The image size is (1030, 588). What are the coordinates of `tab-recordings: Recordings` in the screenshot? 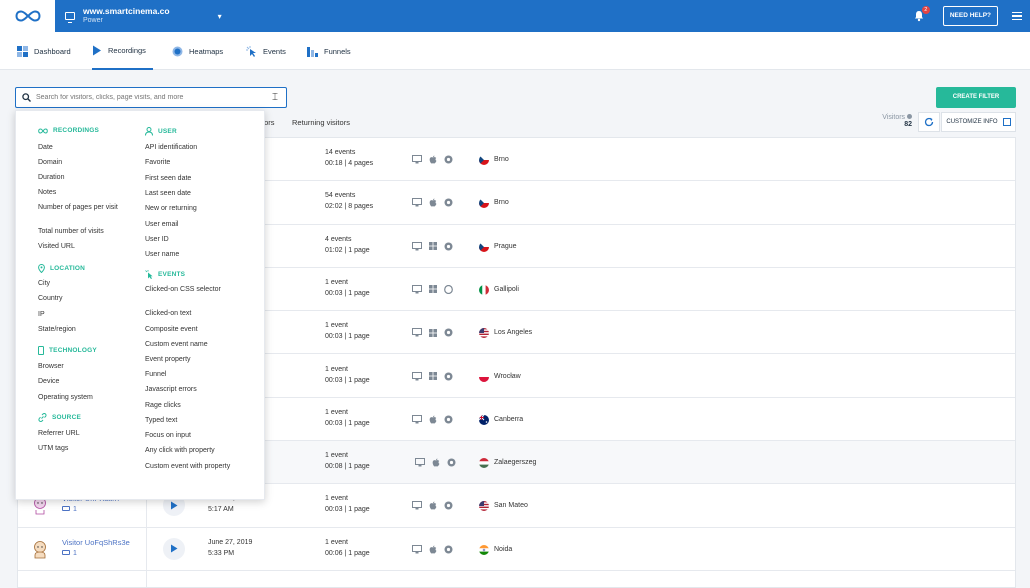 It's located at (122, 51).